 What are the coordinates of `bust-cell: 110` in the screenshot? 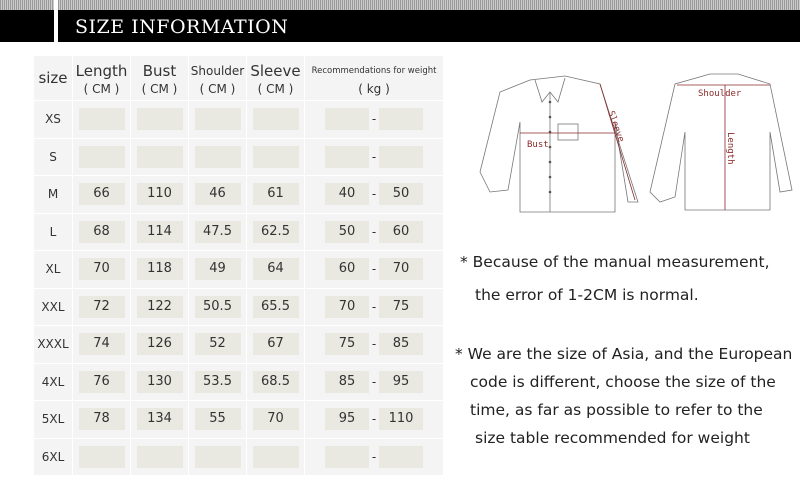 It's located at (159, 194).